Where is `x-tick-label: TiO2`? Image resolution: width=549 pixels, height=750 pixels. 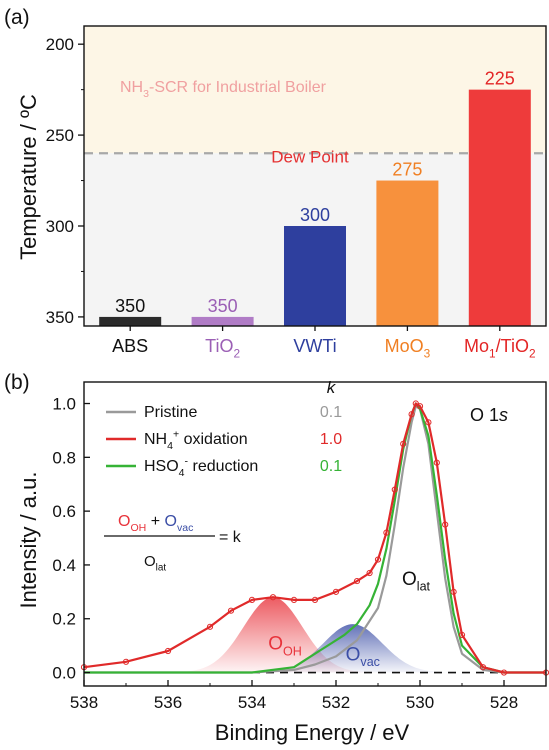 x-tick-label: TiO2 is located at coordinates (222, 348).